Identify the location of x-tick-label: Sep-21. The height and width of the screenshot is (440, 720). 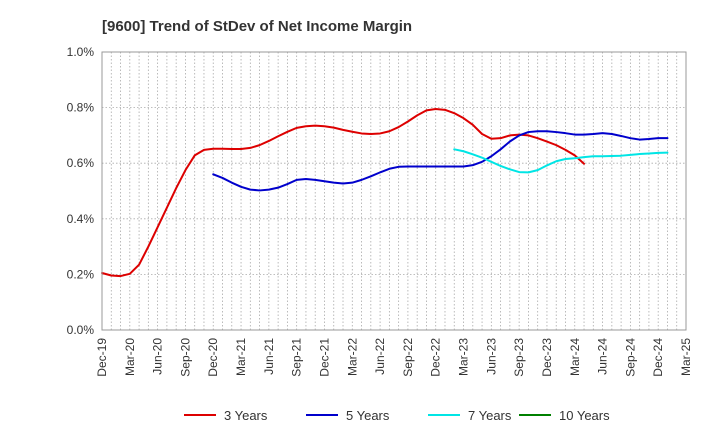
(297, 357).